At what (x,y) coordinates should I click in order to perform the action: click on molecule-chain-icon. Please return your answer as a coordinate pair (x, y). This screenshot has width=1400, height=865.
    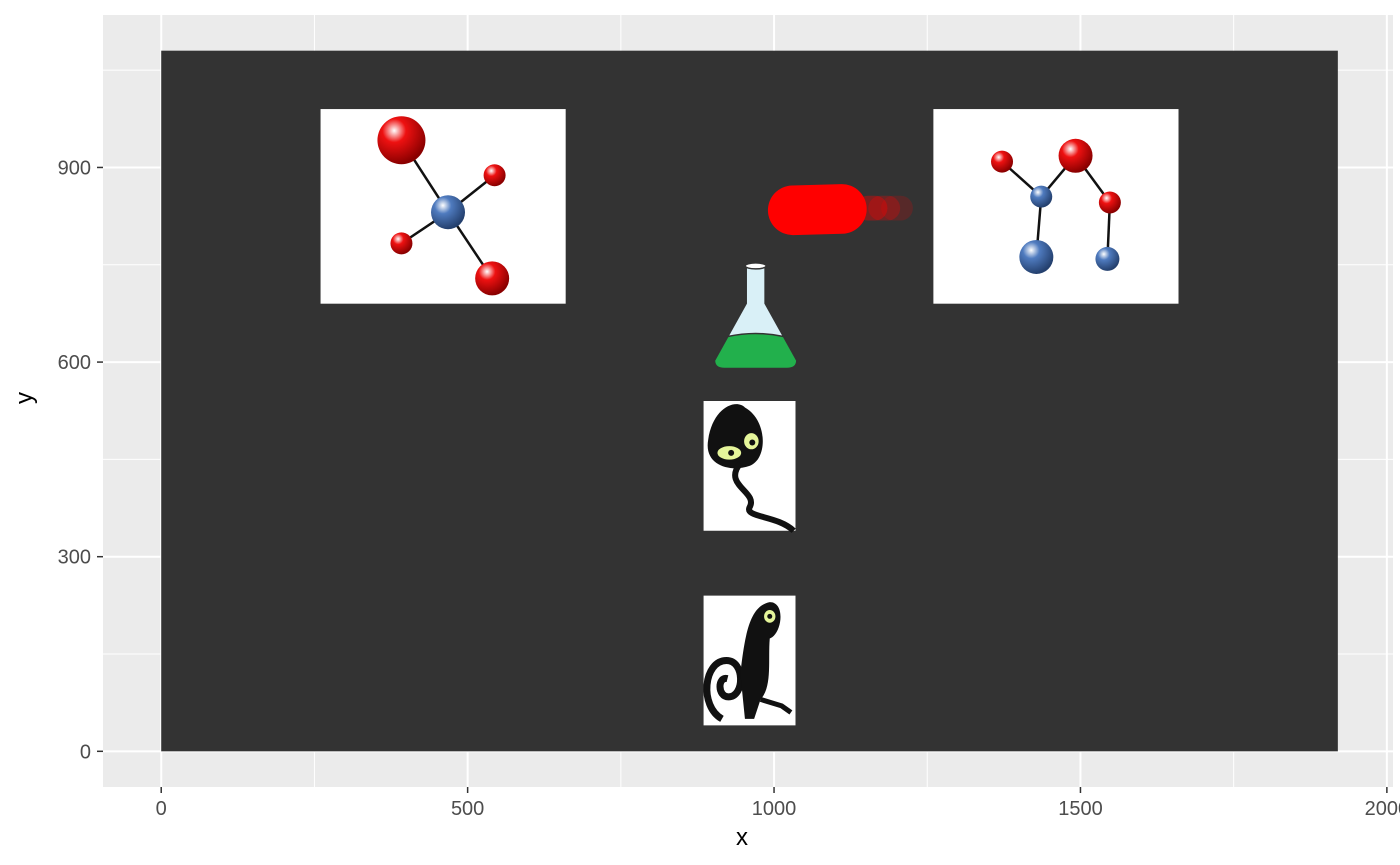
    Looking at the image, I should click on (1056, 206).